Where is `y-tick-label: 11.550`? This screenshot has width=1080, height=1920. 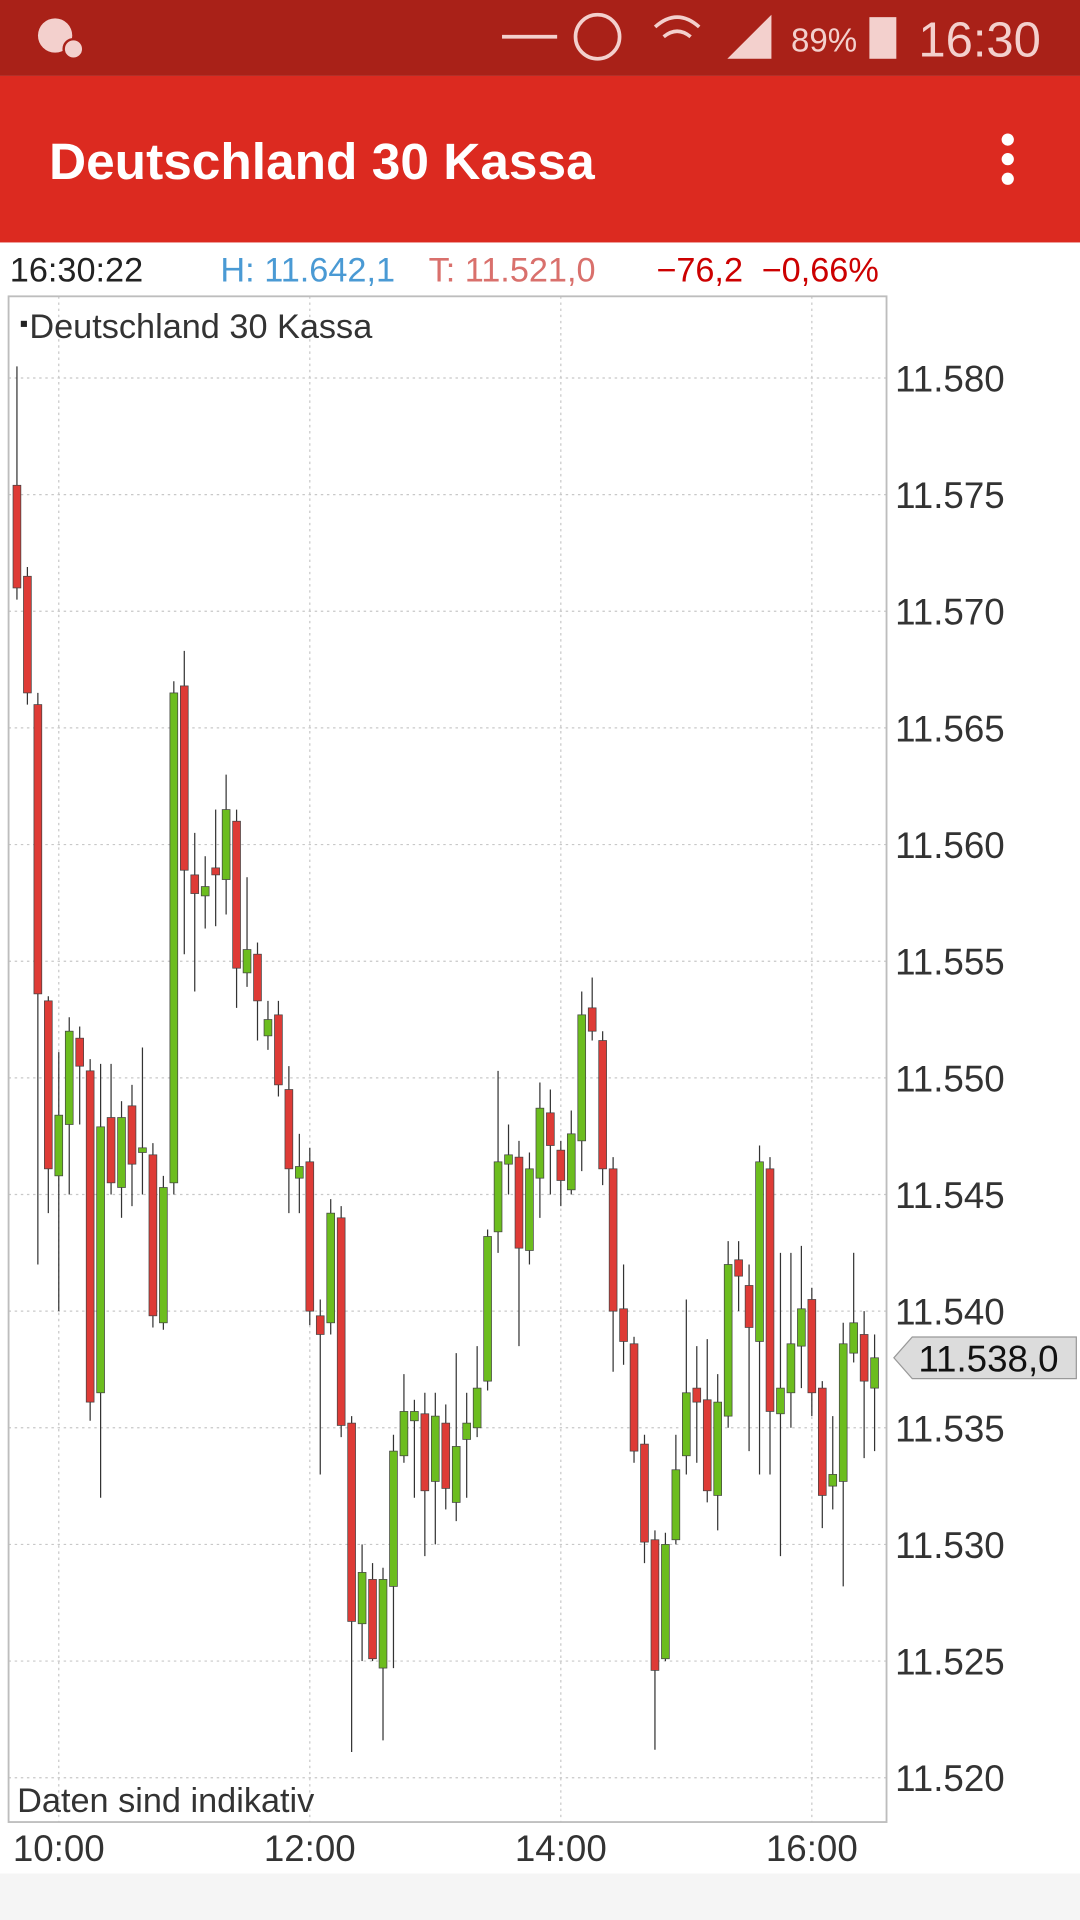
y-tick-label: 11.550 is located at coordinates (950, 1078).